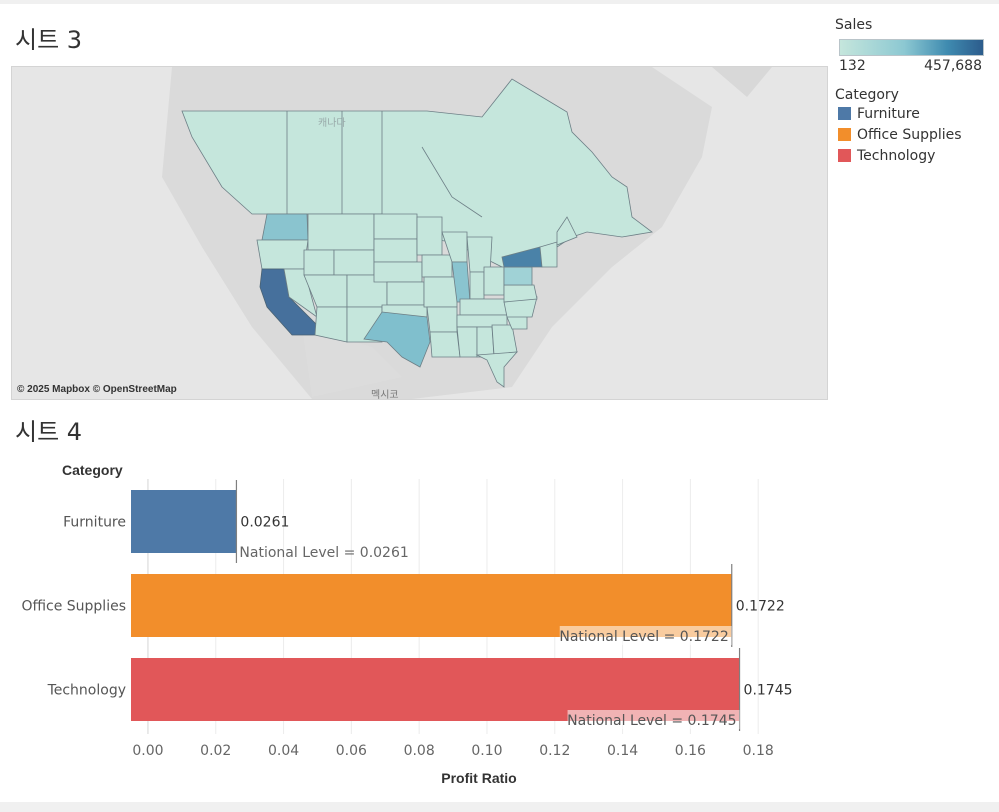  I want to click on sales-min-label: 132, so click(852, 66).